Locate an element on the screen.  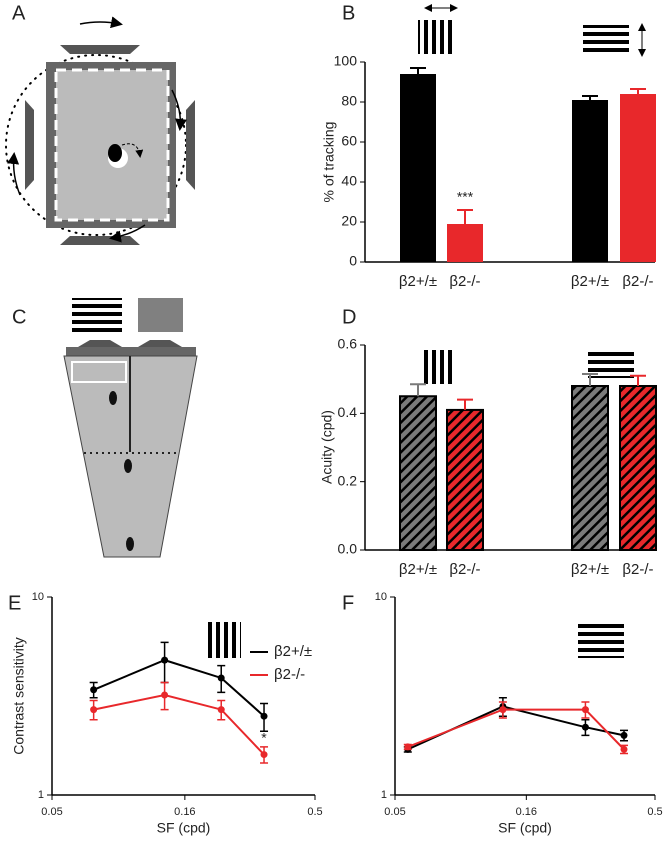
panel-letter: A is located at coordinates (19, 13).